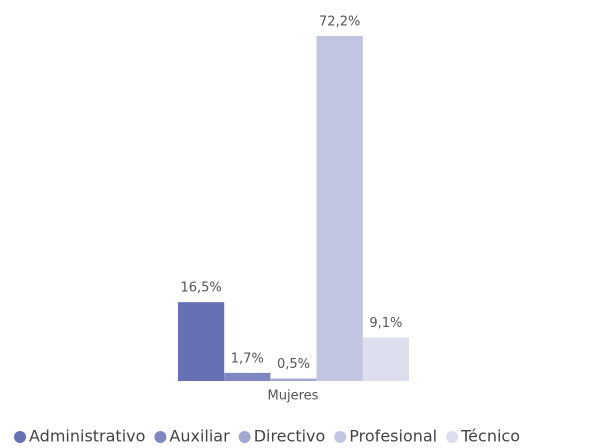 This screenshot has height=448, width=597. Describe the element at coordinates (339, 22) in the screenshot. I see `data-label: 72,2%` at that location.